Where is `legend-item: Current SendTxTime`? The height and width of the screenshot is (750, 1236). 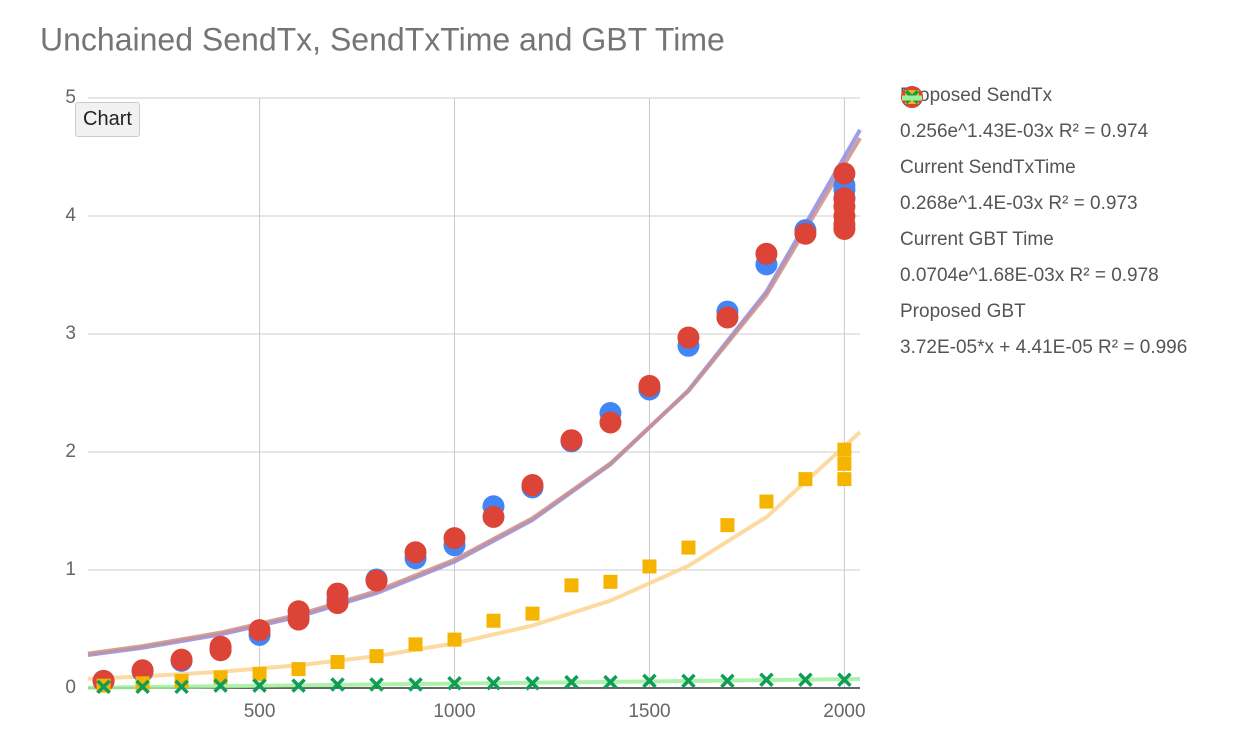 legend-item: Current SendTxTime is located at coordinates (1050, 132).